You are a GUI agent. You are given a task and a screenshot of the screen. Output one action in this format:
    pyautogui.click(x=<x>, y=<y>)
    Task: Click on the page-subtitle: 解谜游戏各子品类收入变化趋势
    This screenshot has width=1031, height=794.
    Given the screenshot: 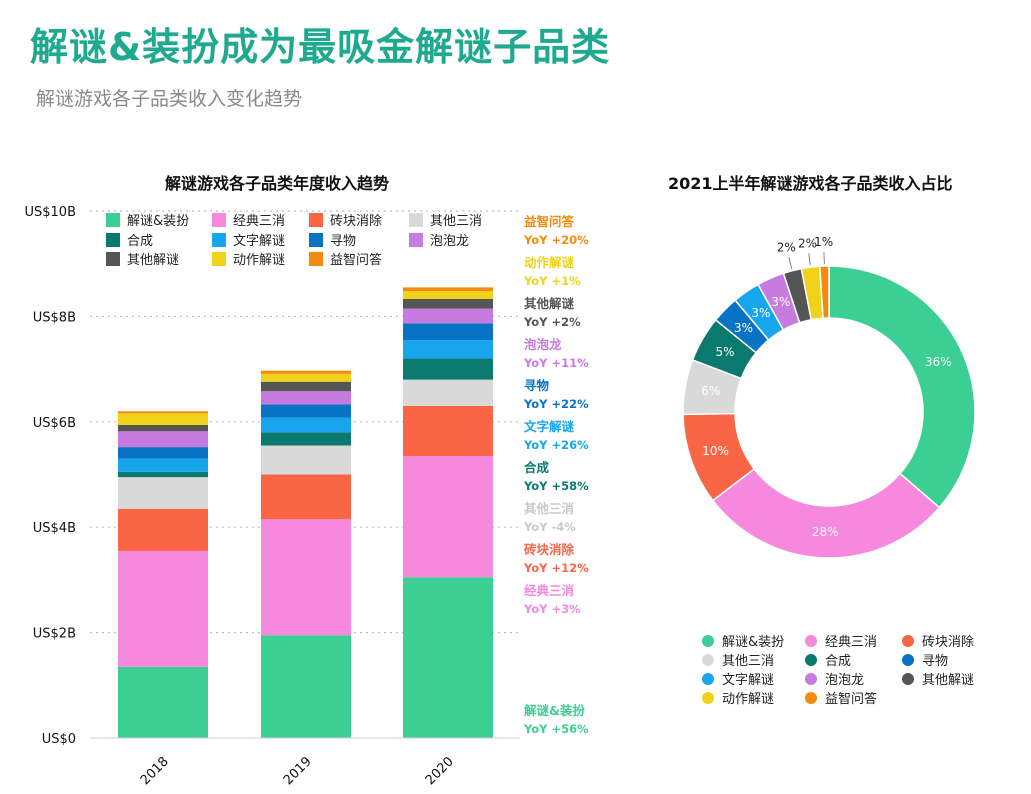 What is the action you would take?
    pyautogui.click(x=169, y=99)
    